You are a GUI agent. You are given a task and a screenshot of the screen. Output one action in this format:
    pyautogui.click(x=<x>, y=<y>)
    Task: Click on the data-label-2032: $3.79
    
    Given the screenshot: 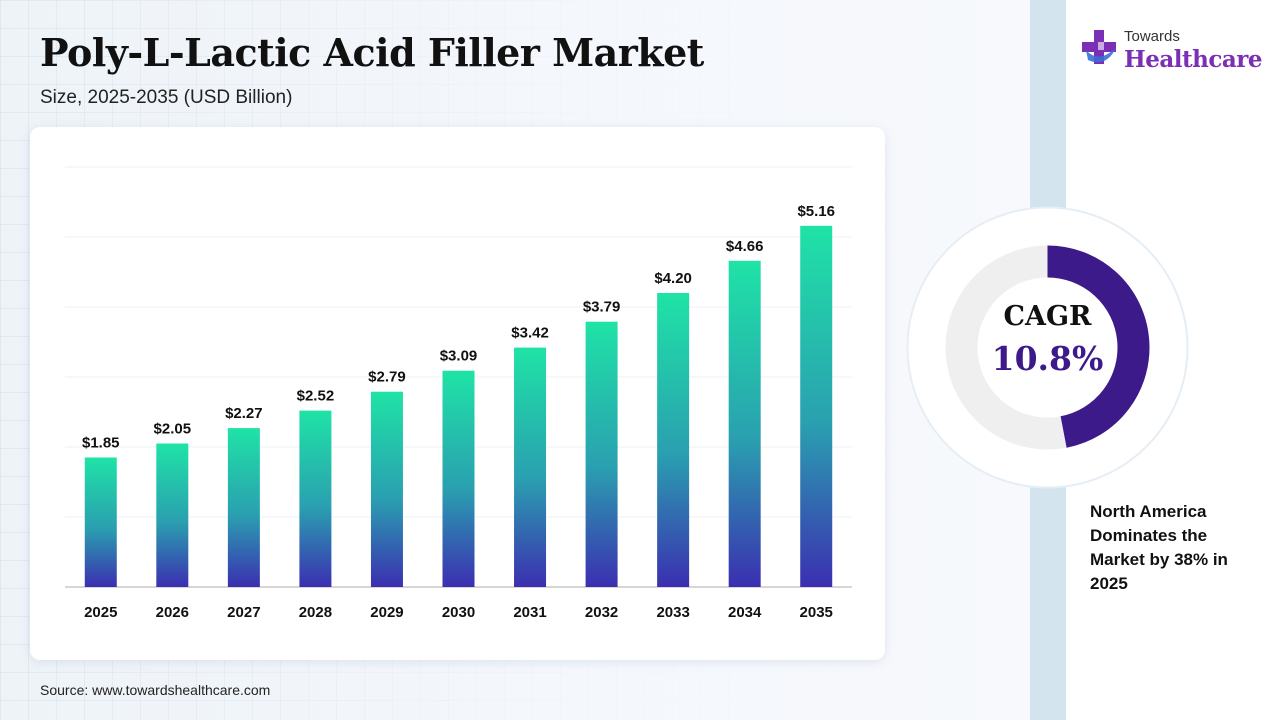 What is the action you would take?
    pyautogui.click(x=602, y=307)
    